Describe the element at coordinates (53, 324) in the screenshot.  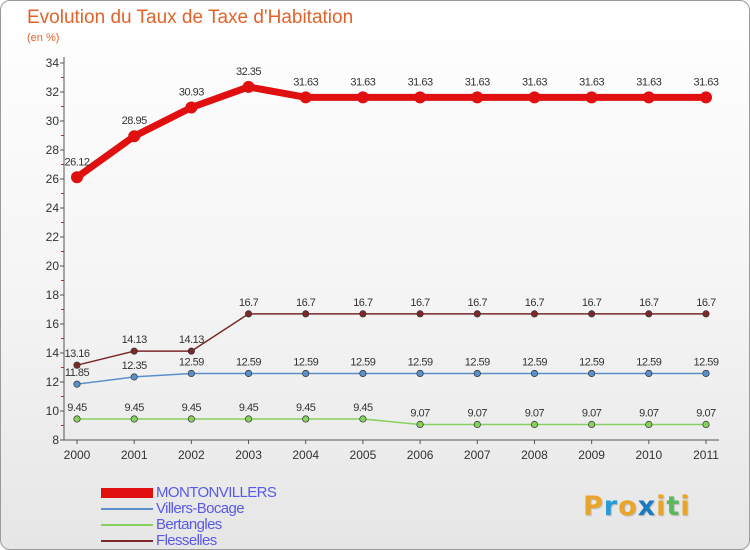
I see `y-tick-label: 16` at that location.